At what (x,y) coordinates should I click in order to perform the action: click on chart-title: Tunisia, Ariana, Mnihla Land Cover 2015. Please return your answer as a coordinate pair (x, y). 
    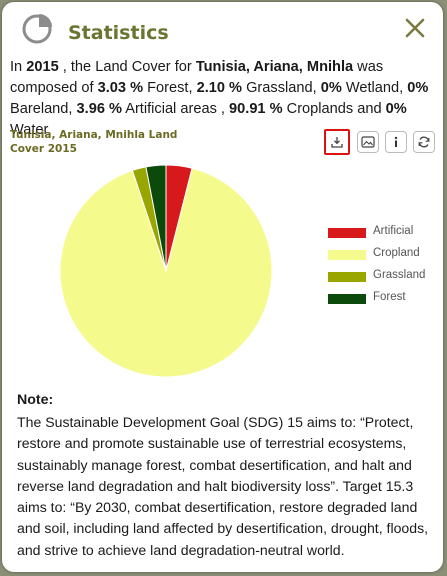
    Looking at the image, I should click on (94, 142).